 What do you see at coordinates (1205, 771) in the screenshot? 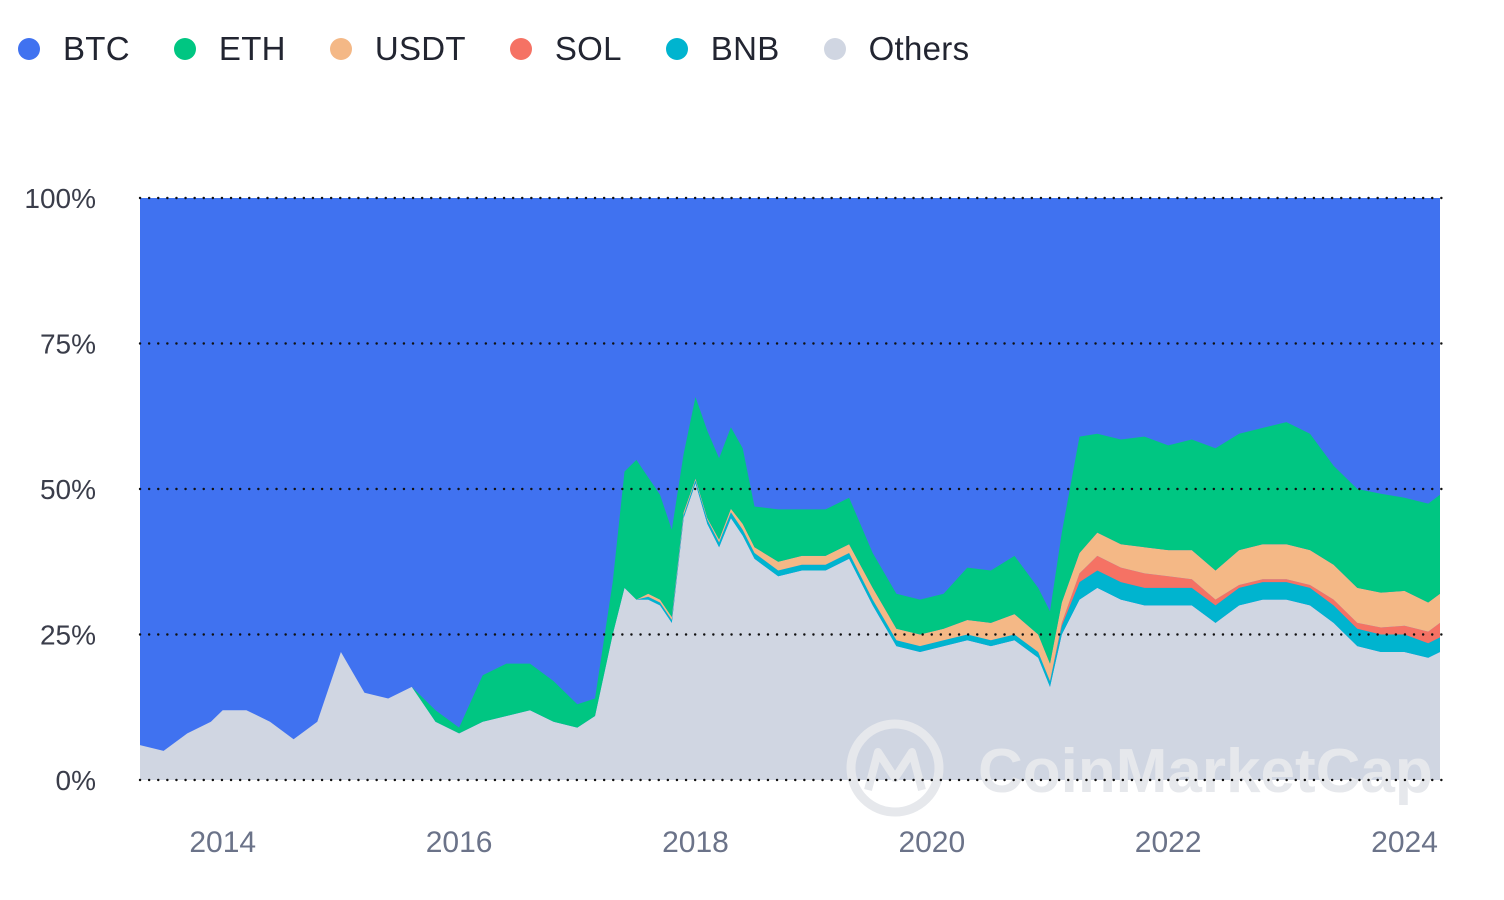
I see `watermark-text: CoinMarketCap` at bounding box center [1205, 771].